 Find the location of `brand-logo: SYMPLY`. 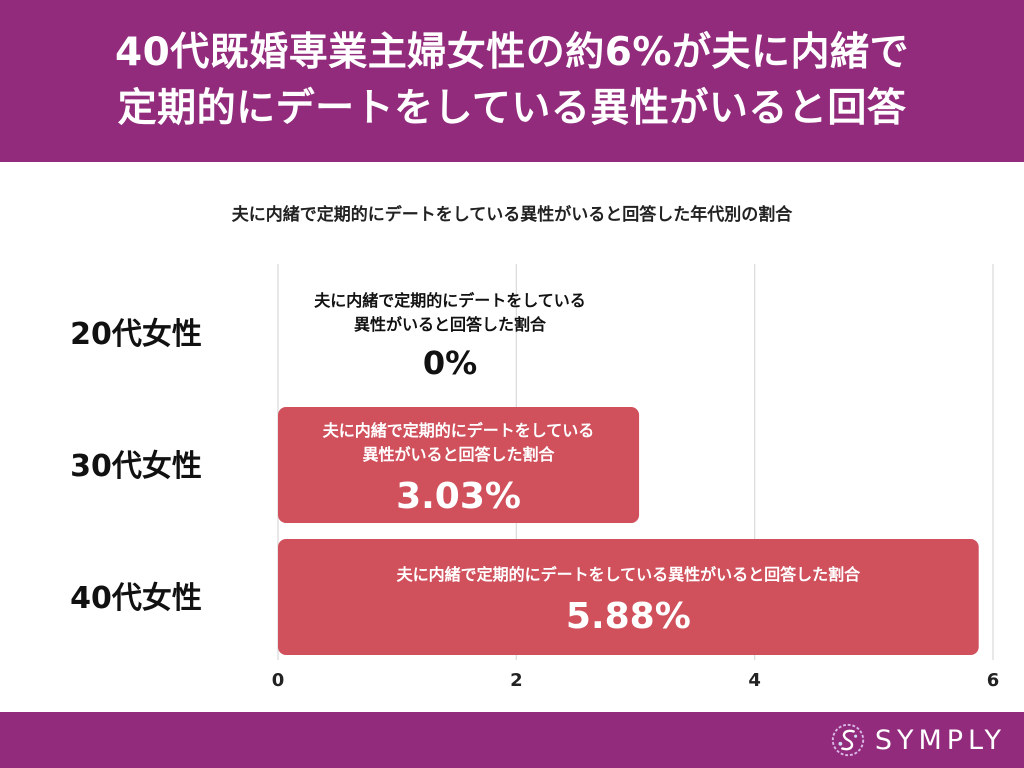

brand-logo: SYMPLY is located at coordinates (917, 740).